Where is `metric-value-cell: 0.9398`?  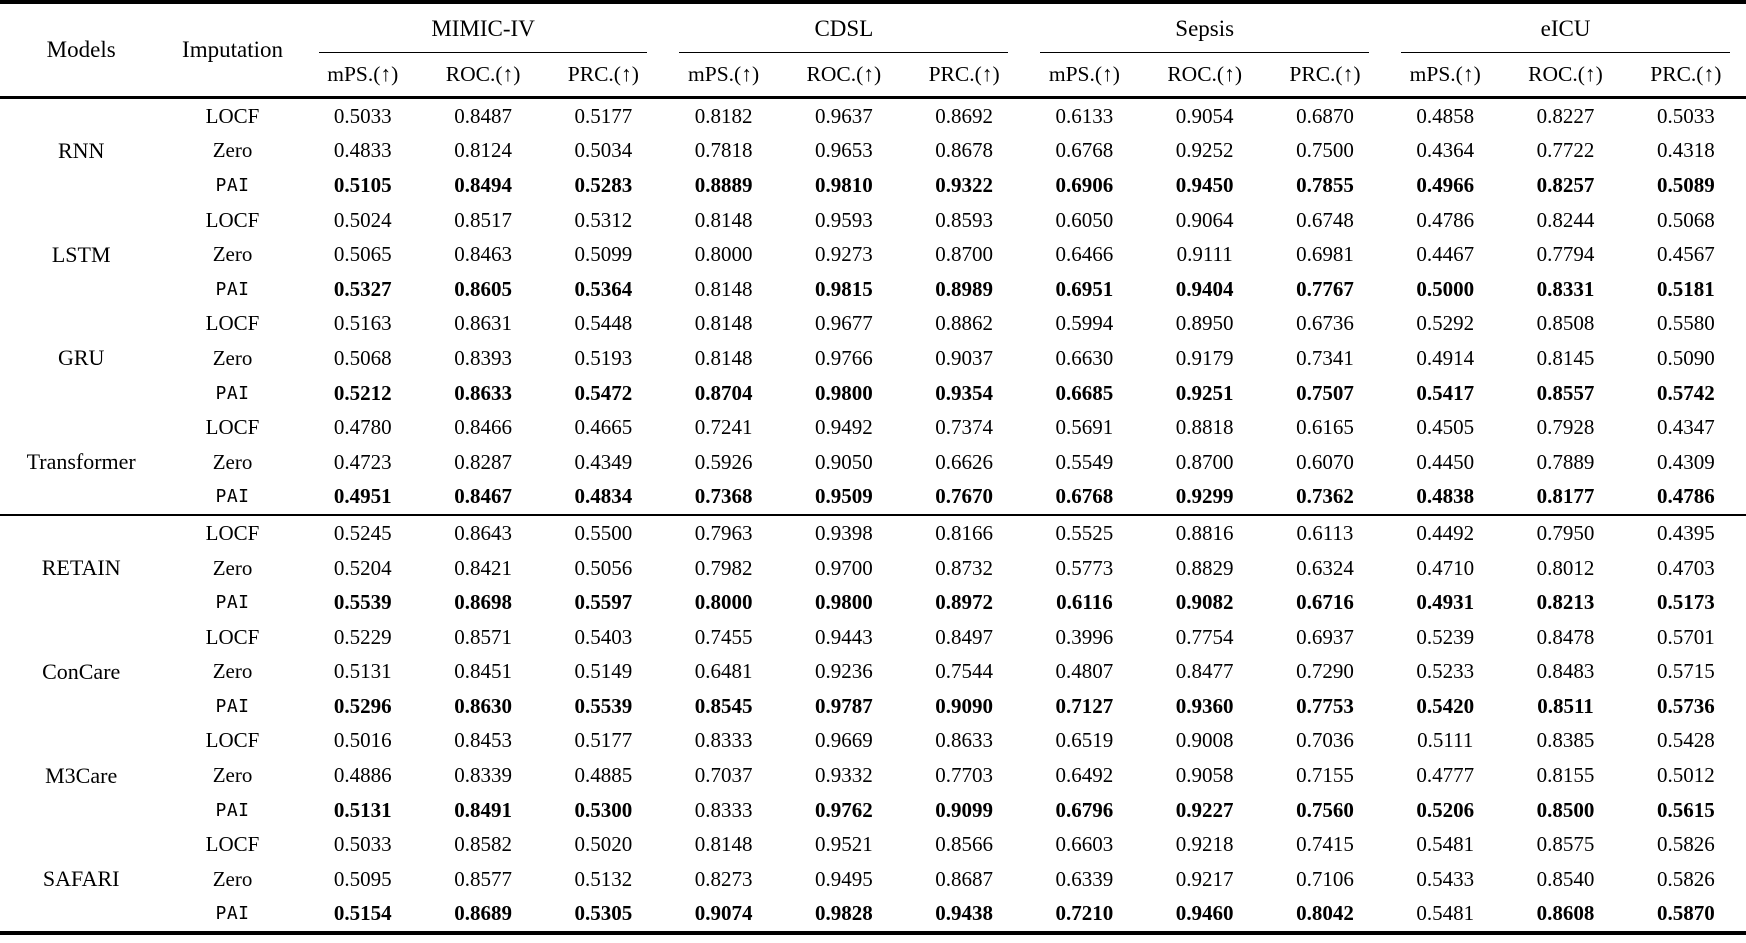
metric-value-cell: 0.9398 is located at coordinates (843, 532).